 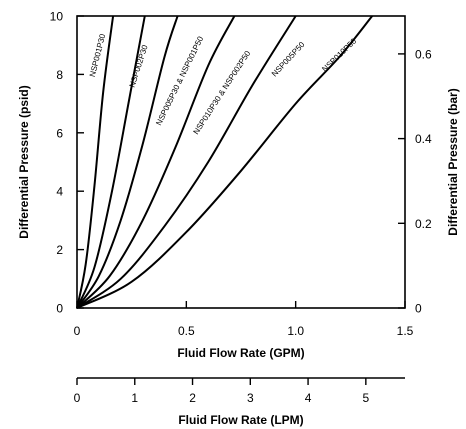 I want to click on y-tick-label: 2, so click(x=59, y=250).